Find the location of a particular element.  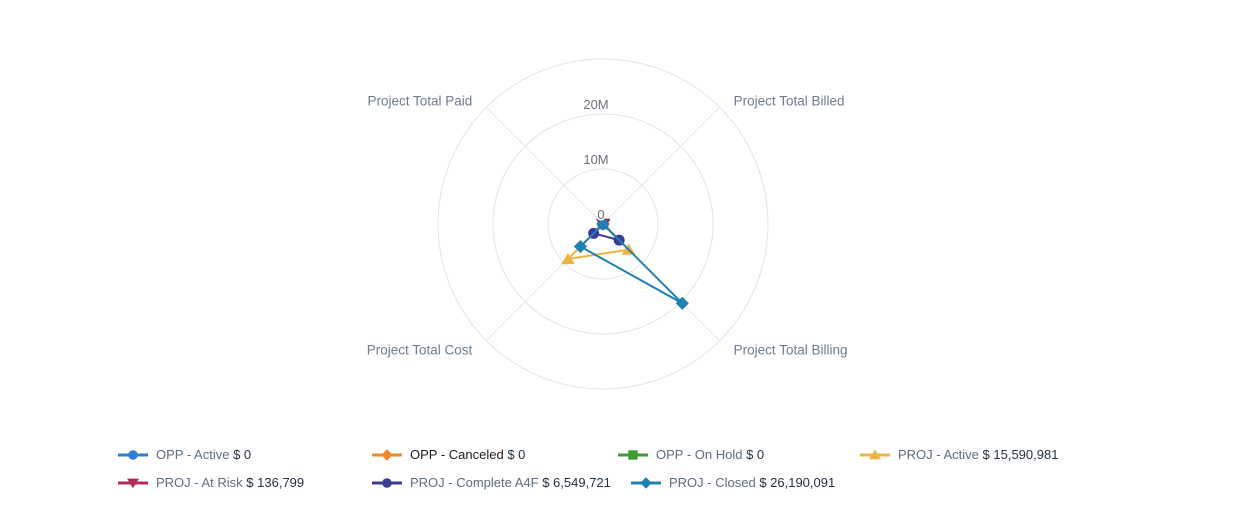

legend-item-proj-at-risk: PROJ - At Risk $ 136,799 is located at coordinates (211, 483).